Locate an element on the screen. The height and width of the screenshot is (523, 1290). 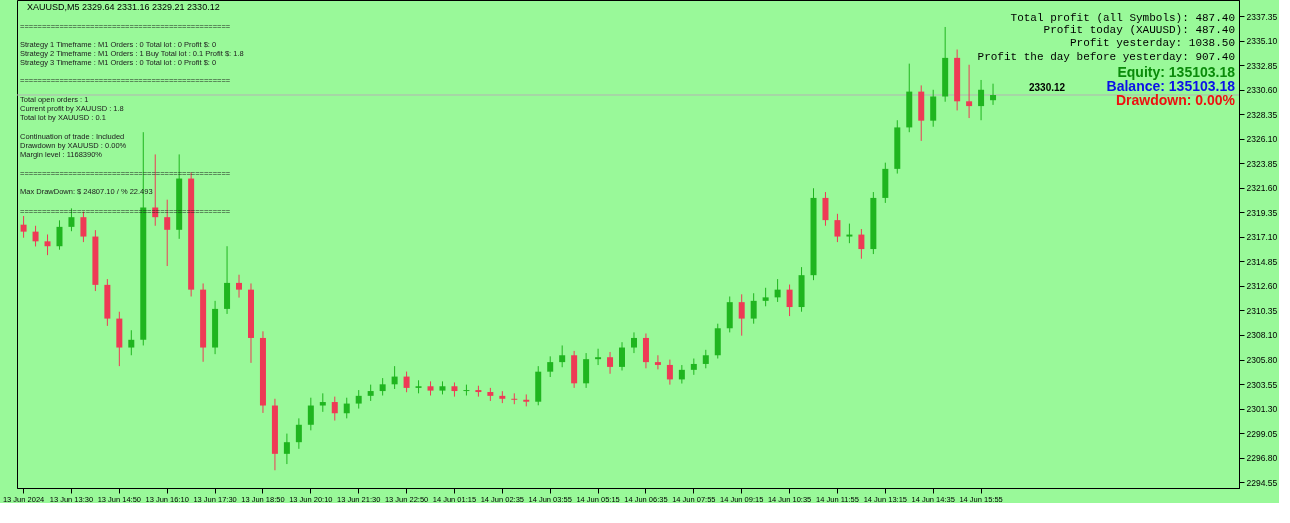
annotation: Total profit (all Symbols): 487.40 is located at coordinates (1122, 18).